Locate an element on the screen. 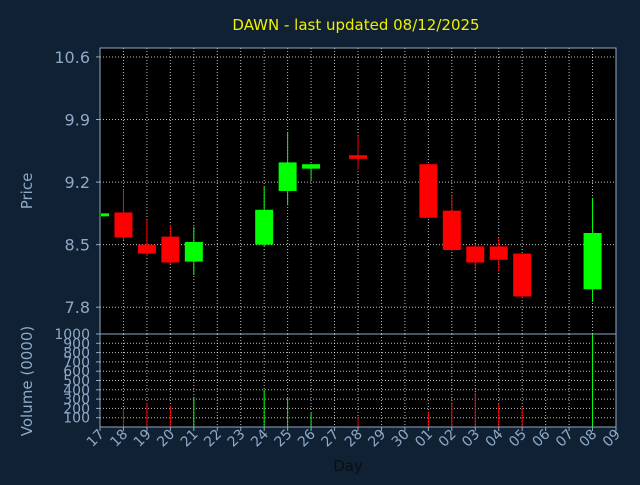  day-tick-label: 02 is located at coordinates (448, 439).